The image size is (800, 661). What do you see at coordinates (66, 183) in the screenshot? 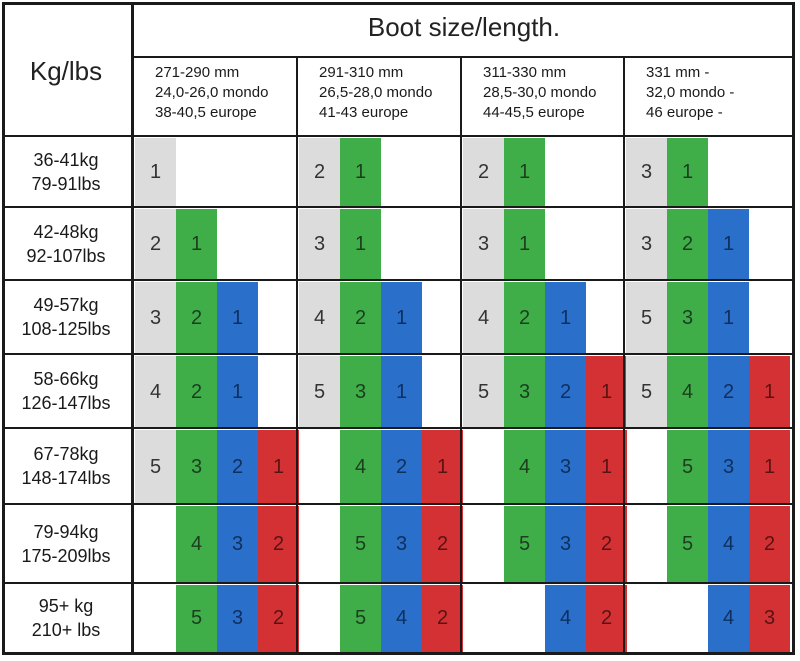
I see `weight-lbs-label: 79-91lbs` at bounding box center [66, 183].